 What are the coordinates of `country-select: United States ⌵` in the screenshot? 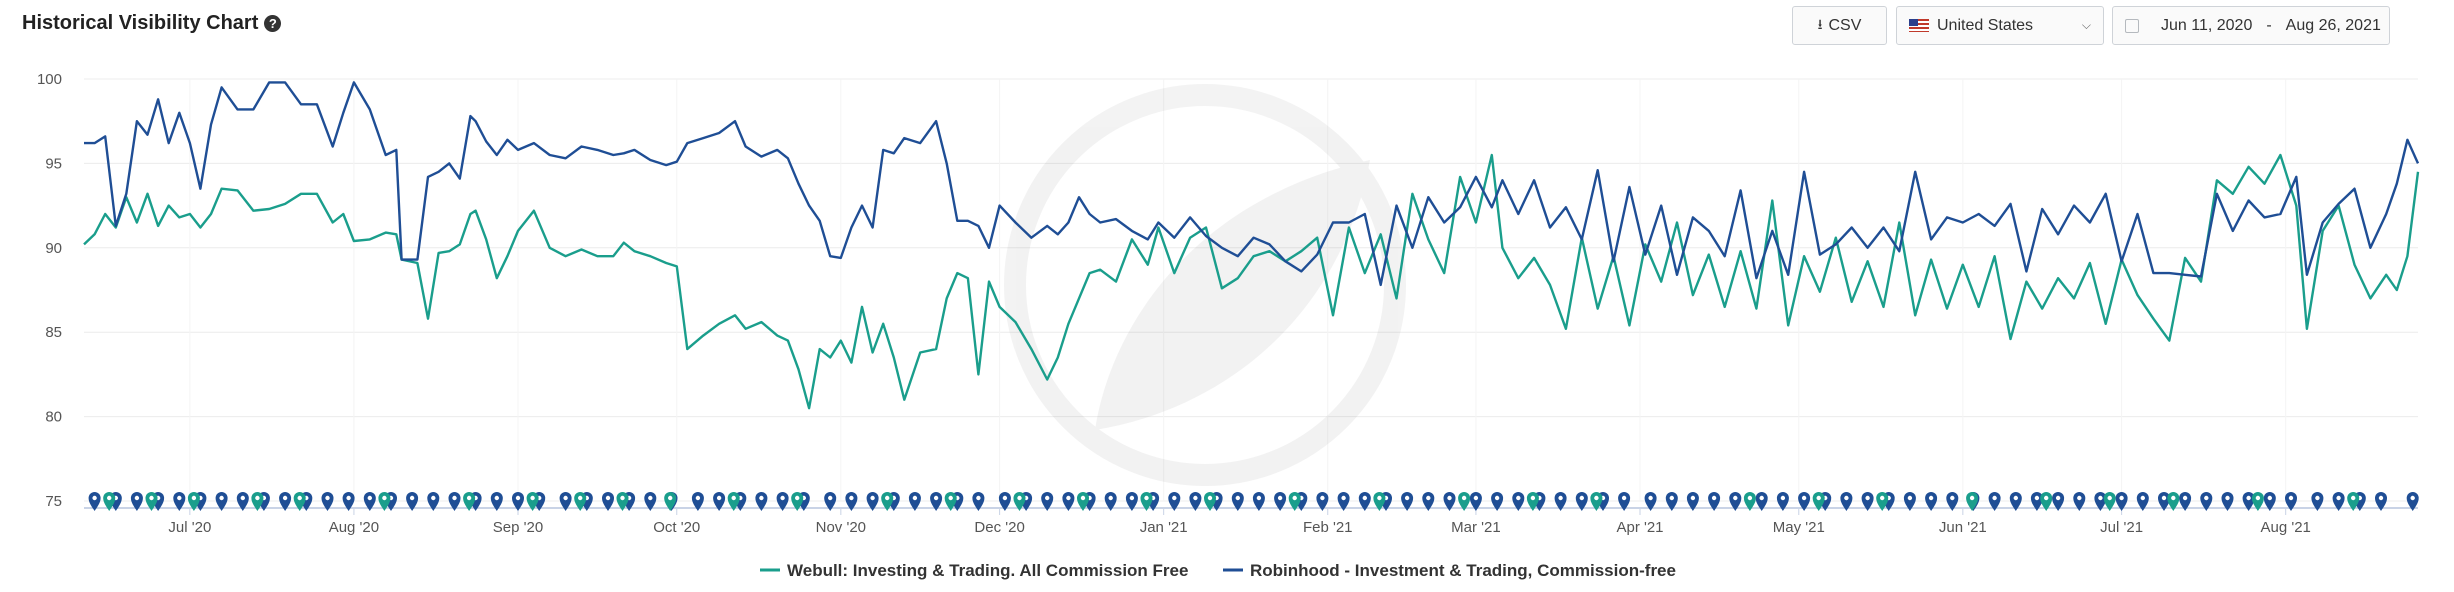 It's located at (2000, 25).